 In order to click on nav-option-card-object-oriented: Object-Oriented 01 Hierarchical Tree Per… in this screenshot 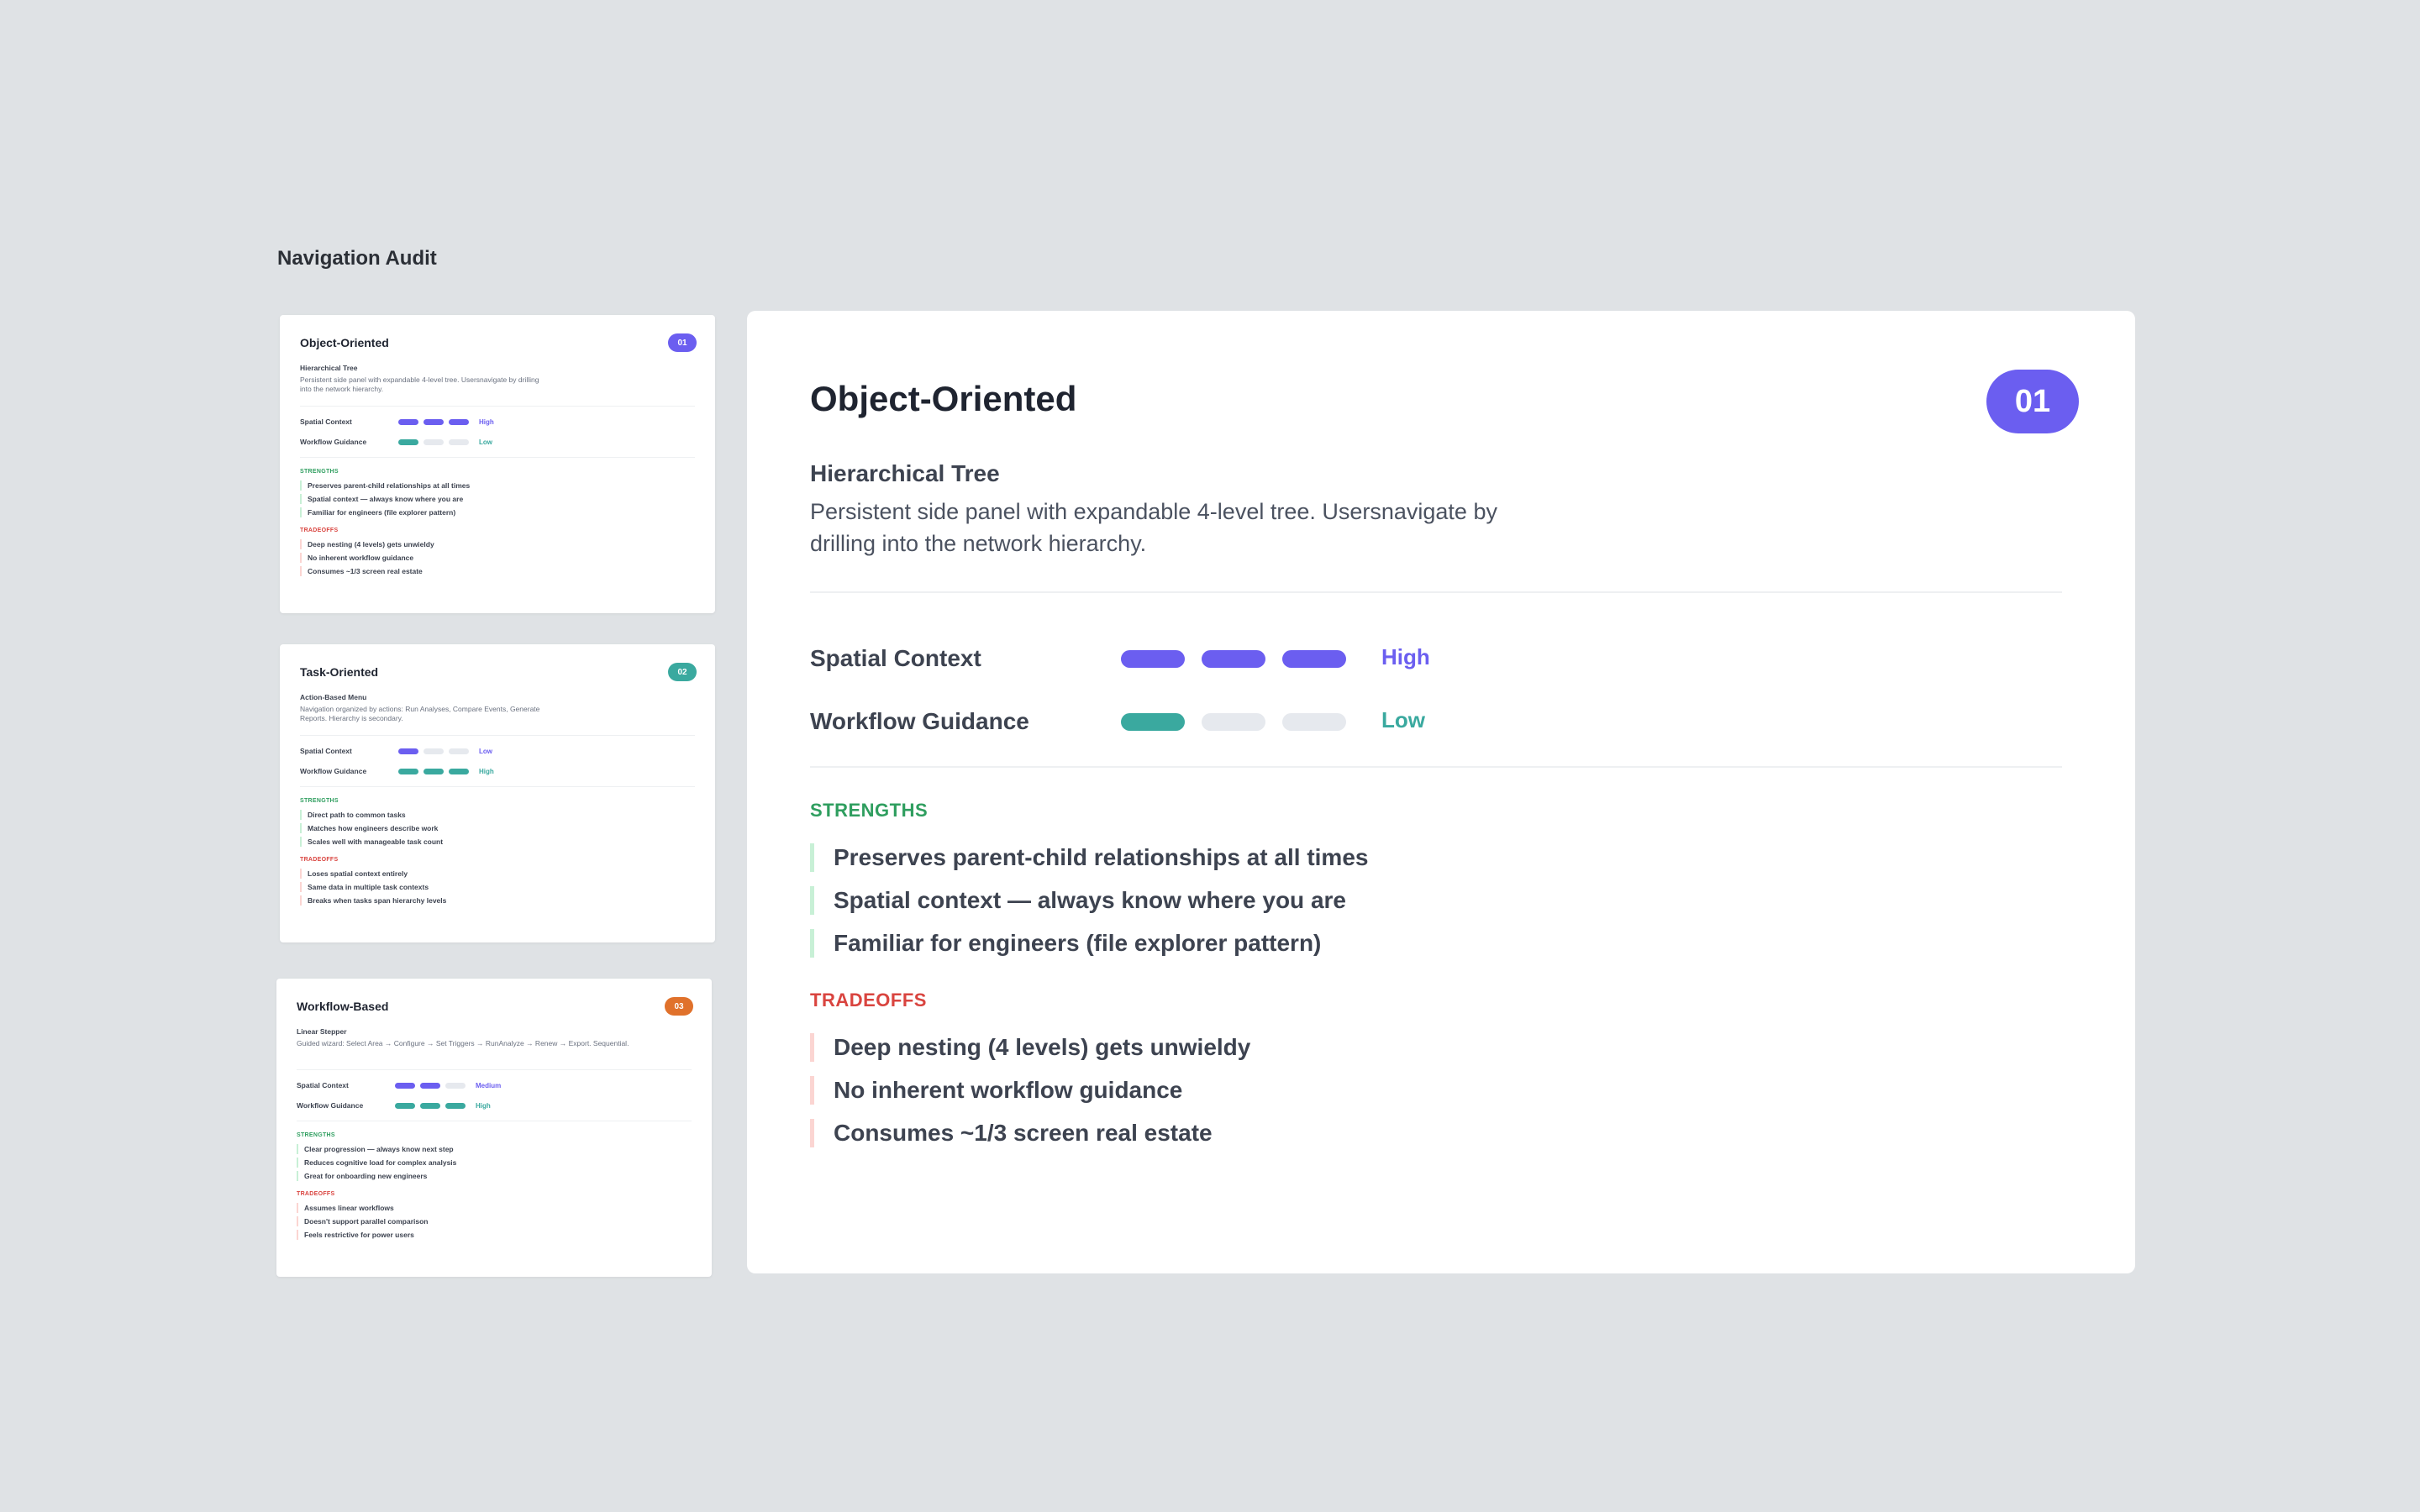, I will do `click(497, 464)`.